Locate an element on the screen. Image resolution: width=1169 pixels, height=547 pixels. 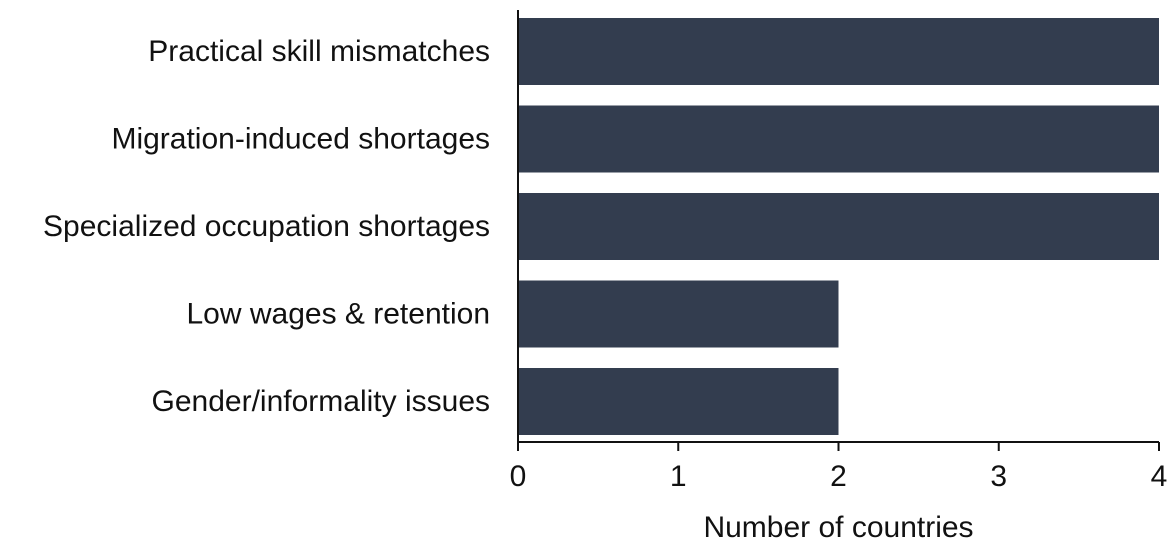
category-label: Gender/informality issues is located at coordinates (321, 401).